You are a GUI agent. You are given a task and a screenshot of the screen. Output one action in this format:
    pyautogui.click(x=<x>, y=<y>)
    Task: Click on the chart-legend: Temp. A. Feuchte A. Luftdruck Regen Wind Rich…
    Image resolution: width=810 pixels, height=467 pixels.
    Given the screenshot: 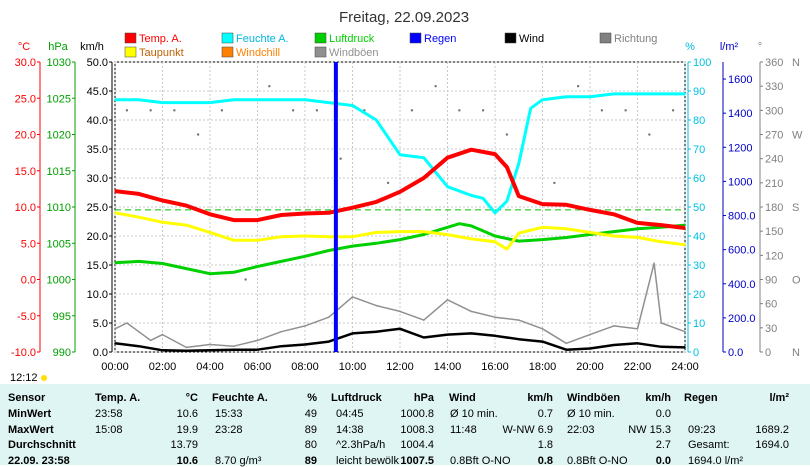 What is the action you would take?
    pyautogui.click(x=390, y=45)
    